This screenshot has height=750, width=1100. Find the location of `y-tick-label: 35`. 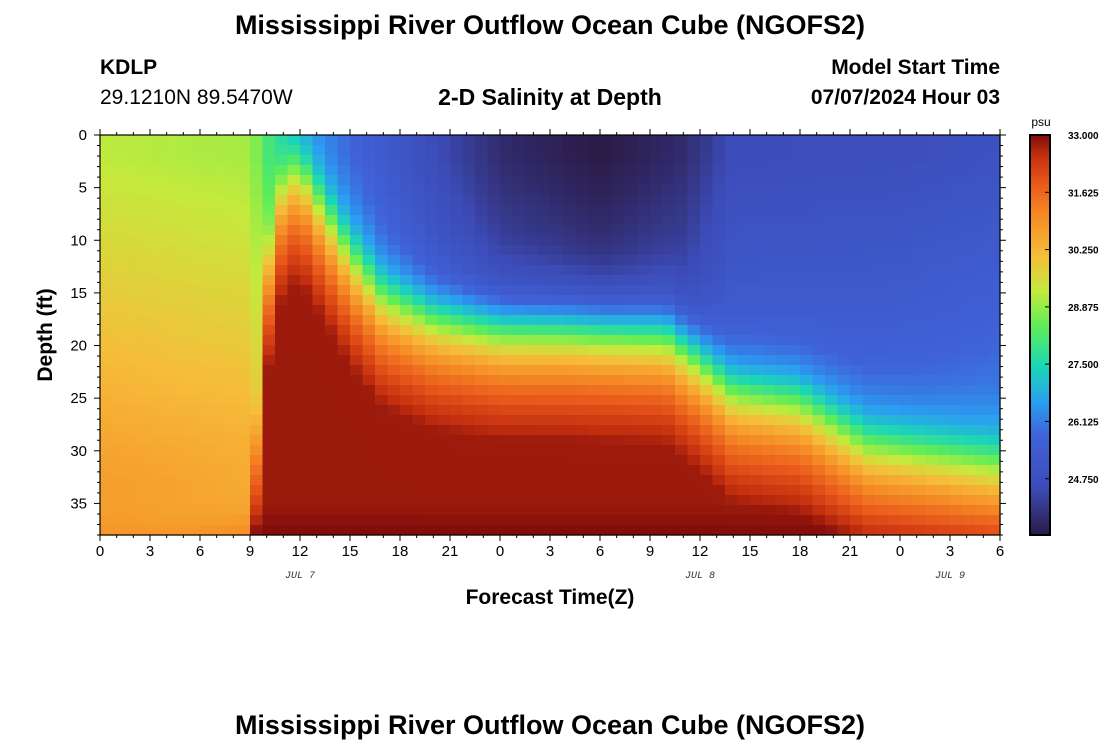

y-tick-label: 35 is located at coordinates (78, 503).